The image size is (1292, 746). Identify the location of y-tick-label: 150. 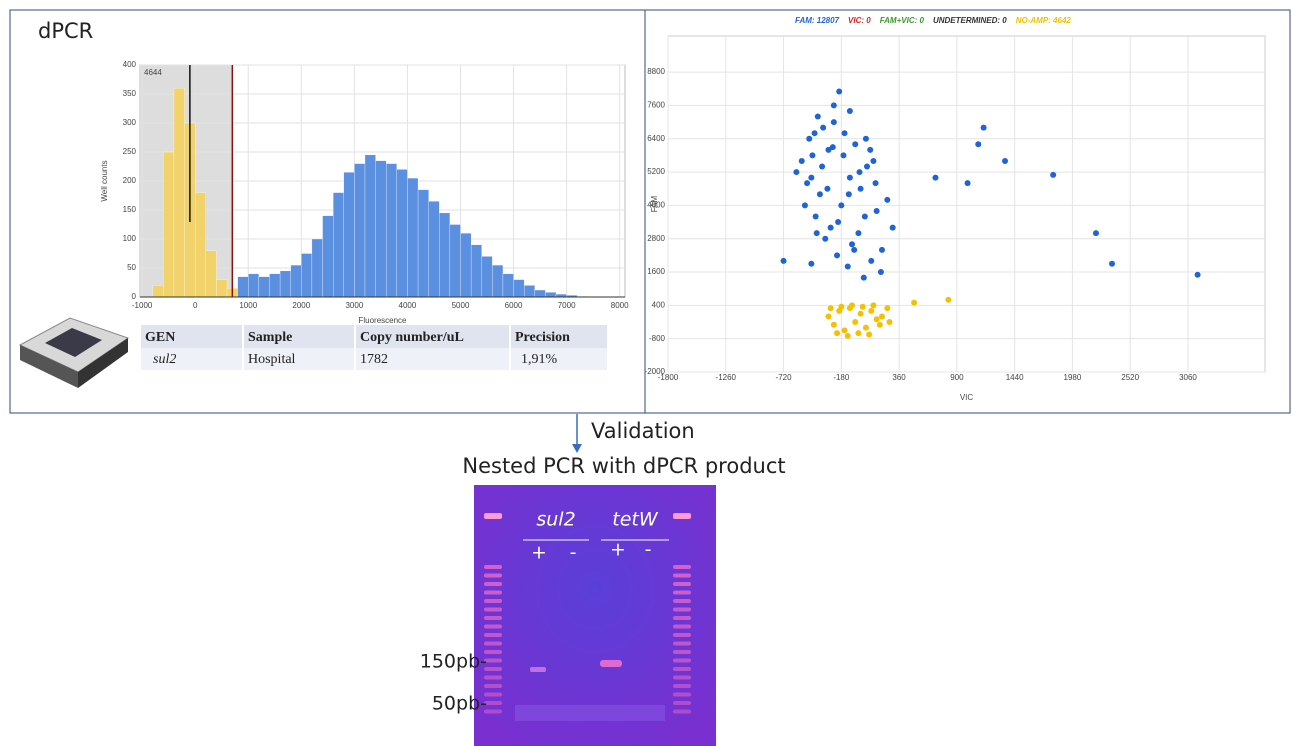
(130, 209).